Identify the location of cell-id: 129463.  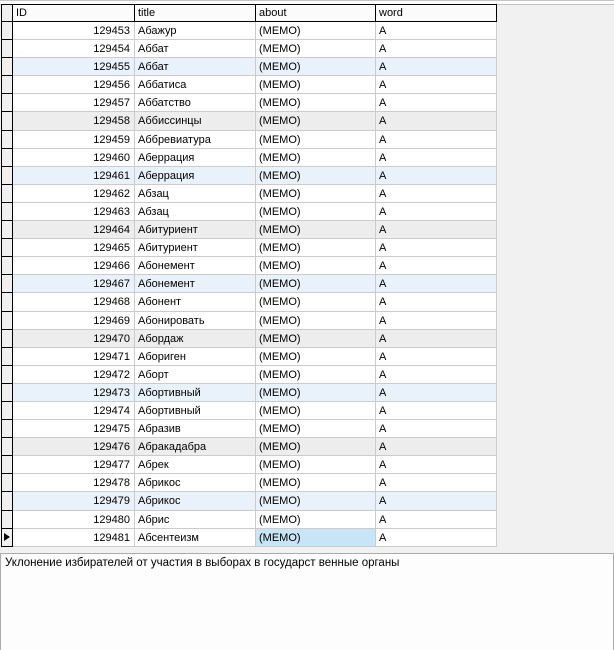
(74, 212).